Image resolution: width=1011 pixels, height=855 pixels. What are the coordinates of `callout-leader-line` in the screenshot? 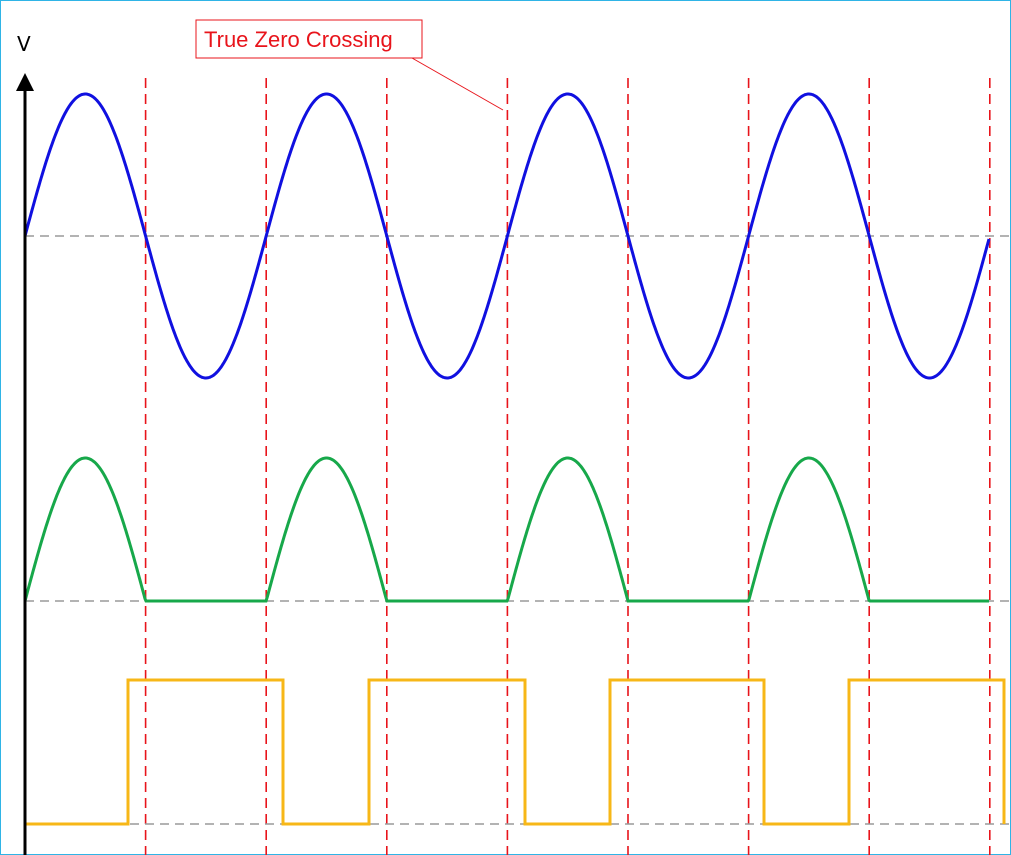 It's located at (457, 84).